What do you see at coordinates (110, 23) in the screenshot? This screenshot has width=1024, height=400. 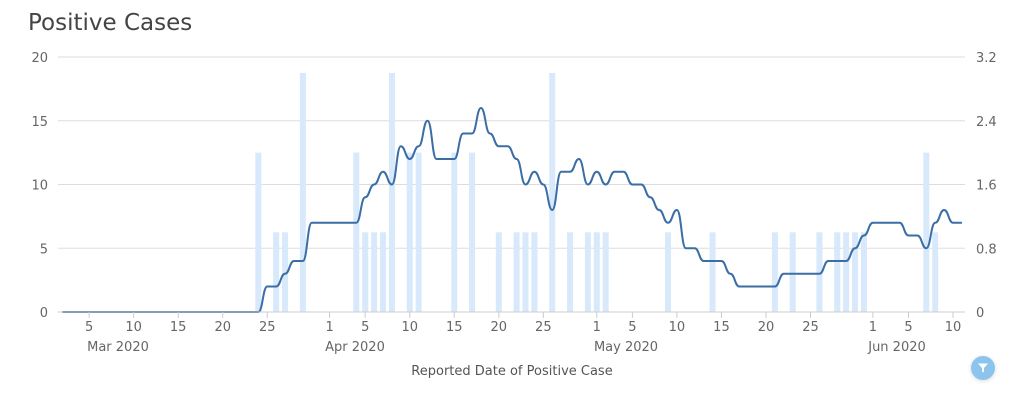 I see `chart-title: Positive Cases` at bounding box center [110, 23].